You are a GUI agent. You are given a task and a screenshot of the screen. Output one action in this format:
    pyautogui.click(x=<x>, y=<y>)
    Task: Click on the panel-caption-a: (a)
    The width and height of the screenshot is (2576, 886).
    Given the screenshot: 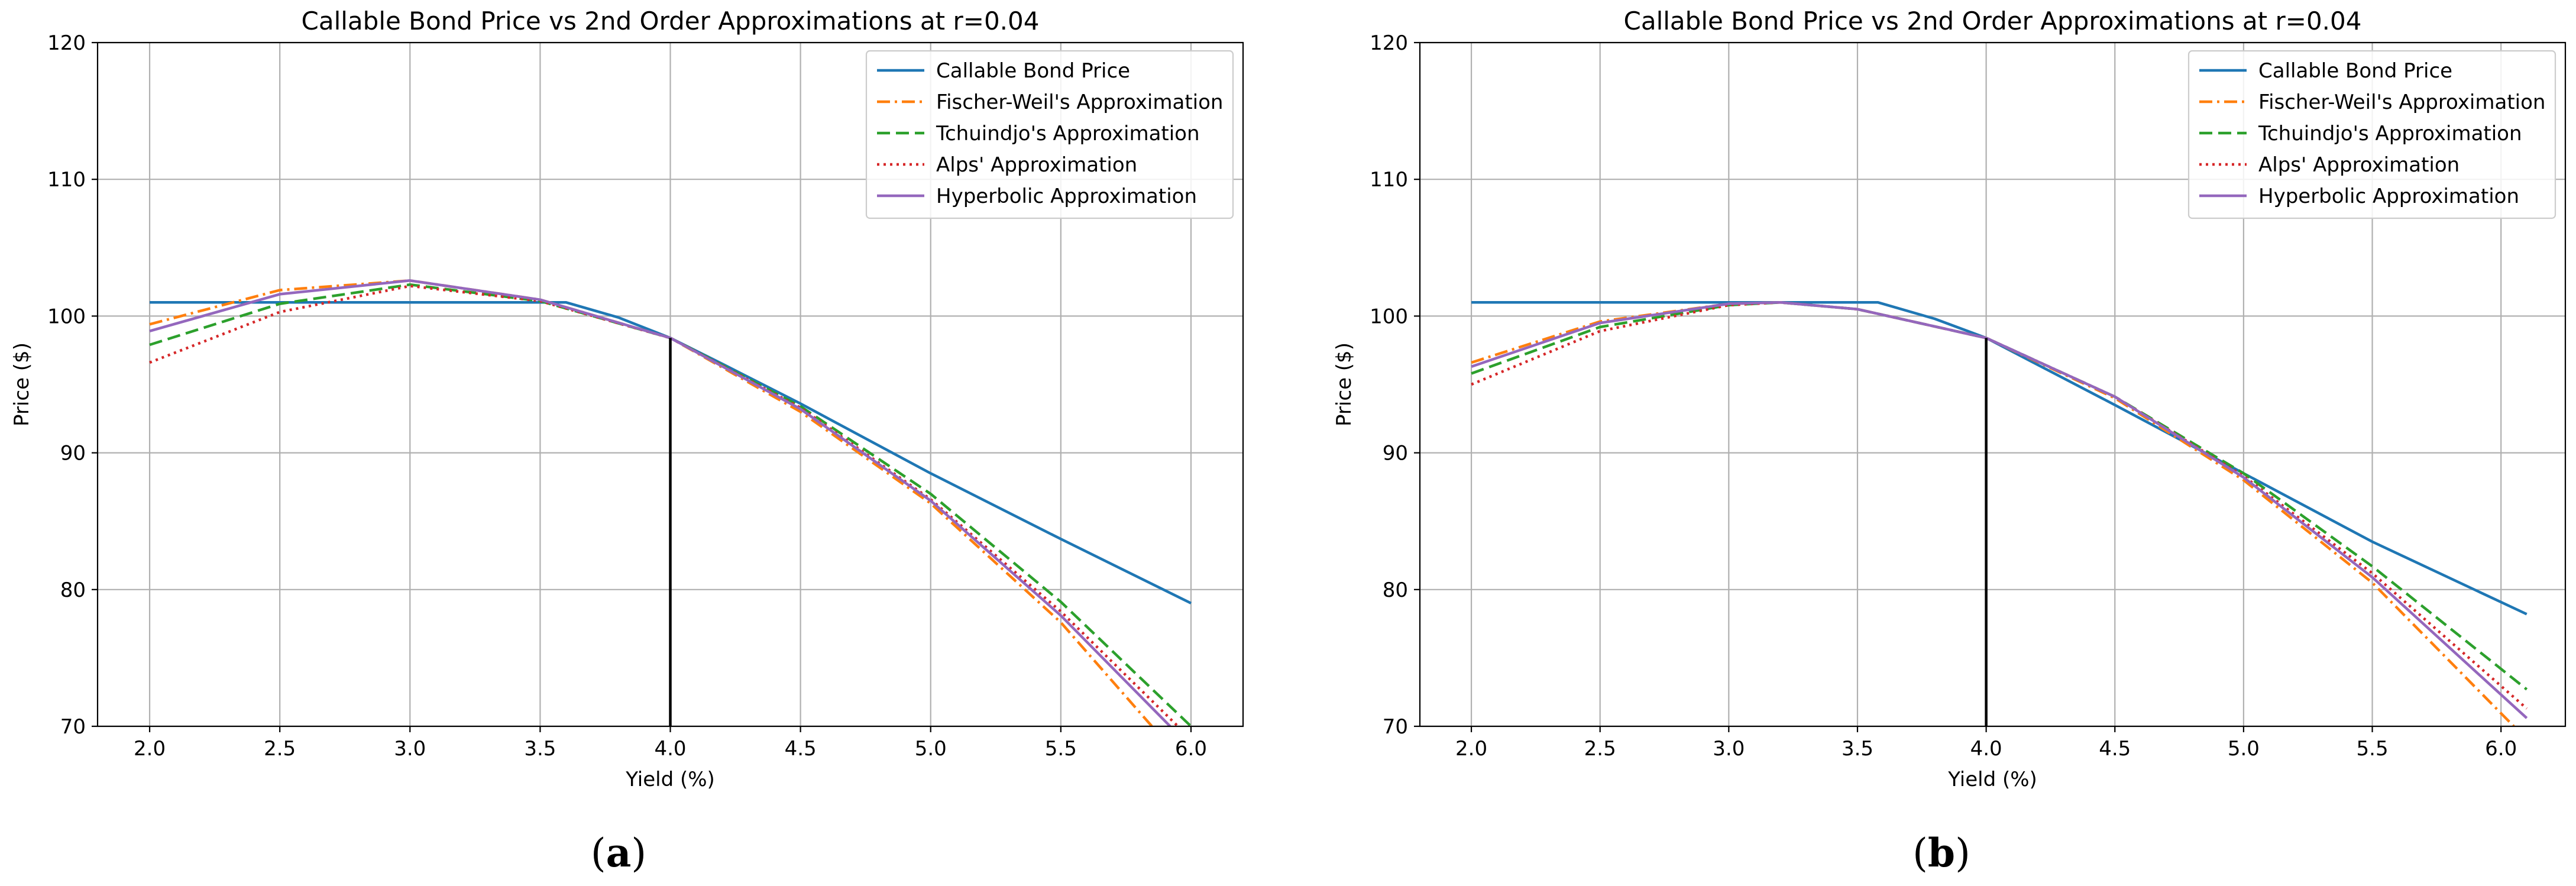 What is the action you would take?
    pyautogui.click(x=619, y=853)
    